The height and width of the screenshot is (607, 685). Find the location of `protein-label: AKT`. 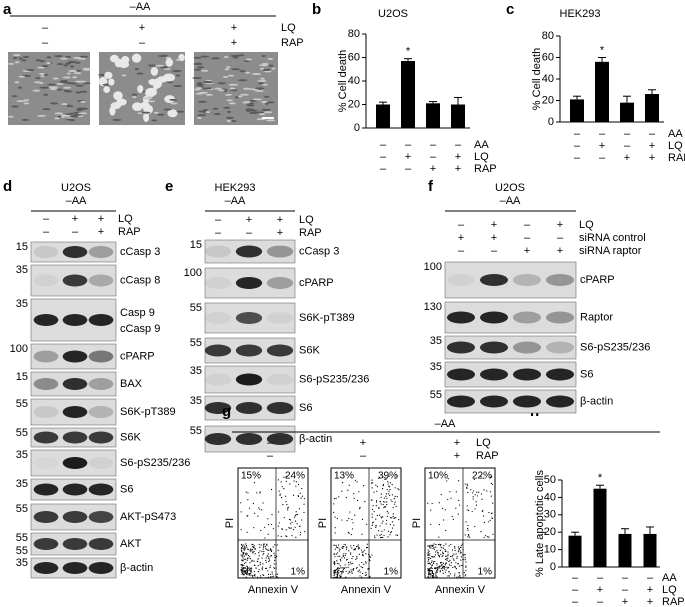

protein-label: AKT is located at coordinates (131, 544).